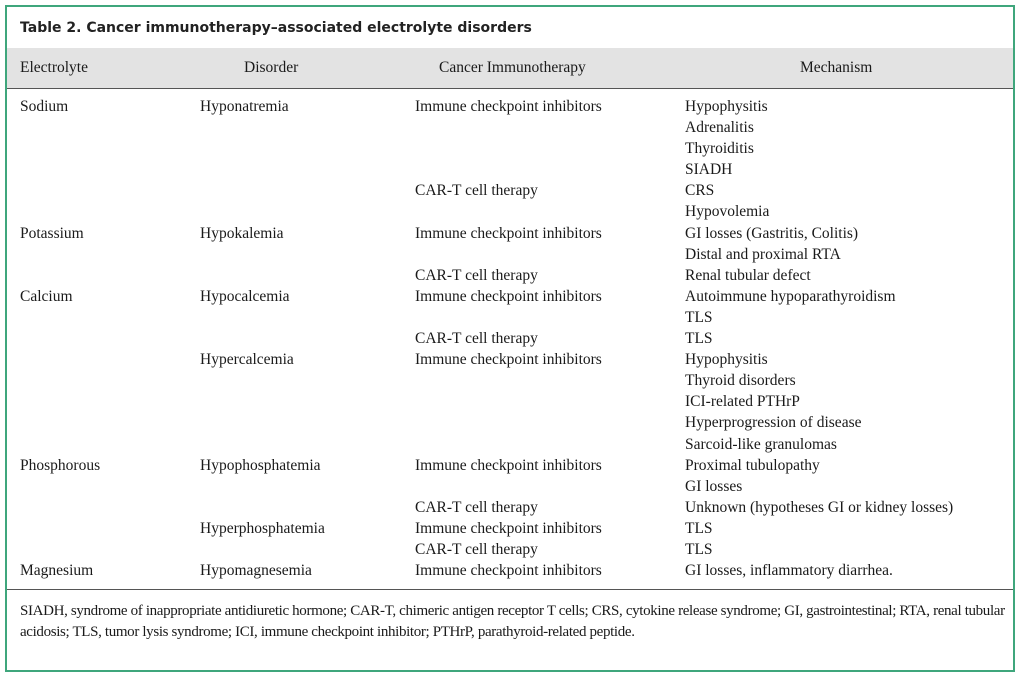  What do you see at coordinates (512, 422) in the screenshot?
I see `table-row: Hyperprogression of disease` at bounding box center [512, 422].